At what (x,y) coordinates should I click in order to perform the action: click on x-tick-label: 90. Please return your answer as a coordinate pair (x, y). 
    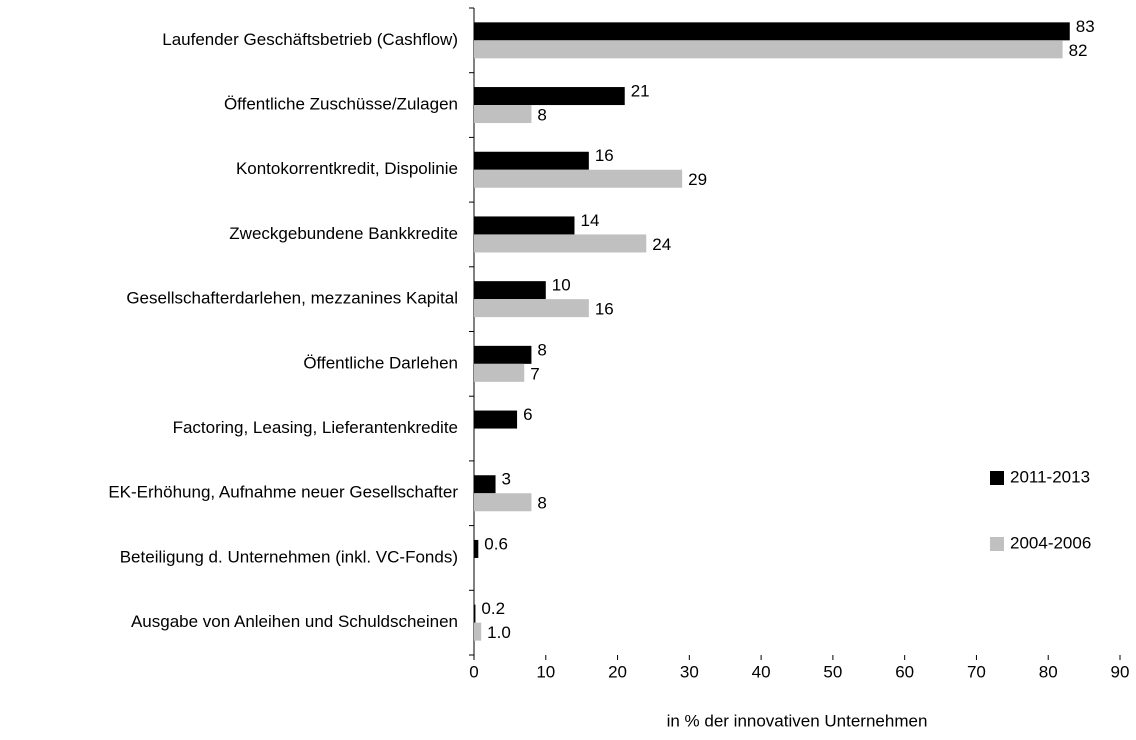
    Looking at the image, I should click on (1120, 671).